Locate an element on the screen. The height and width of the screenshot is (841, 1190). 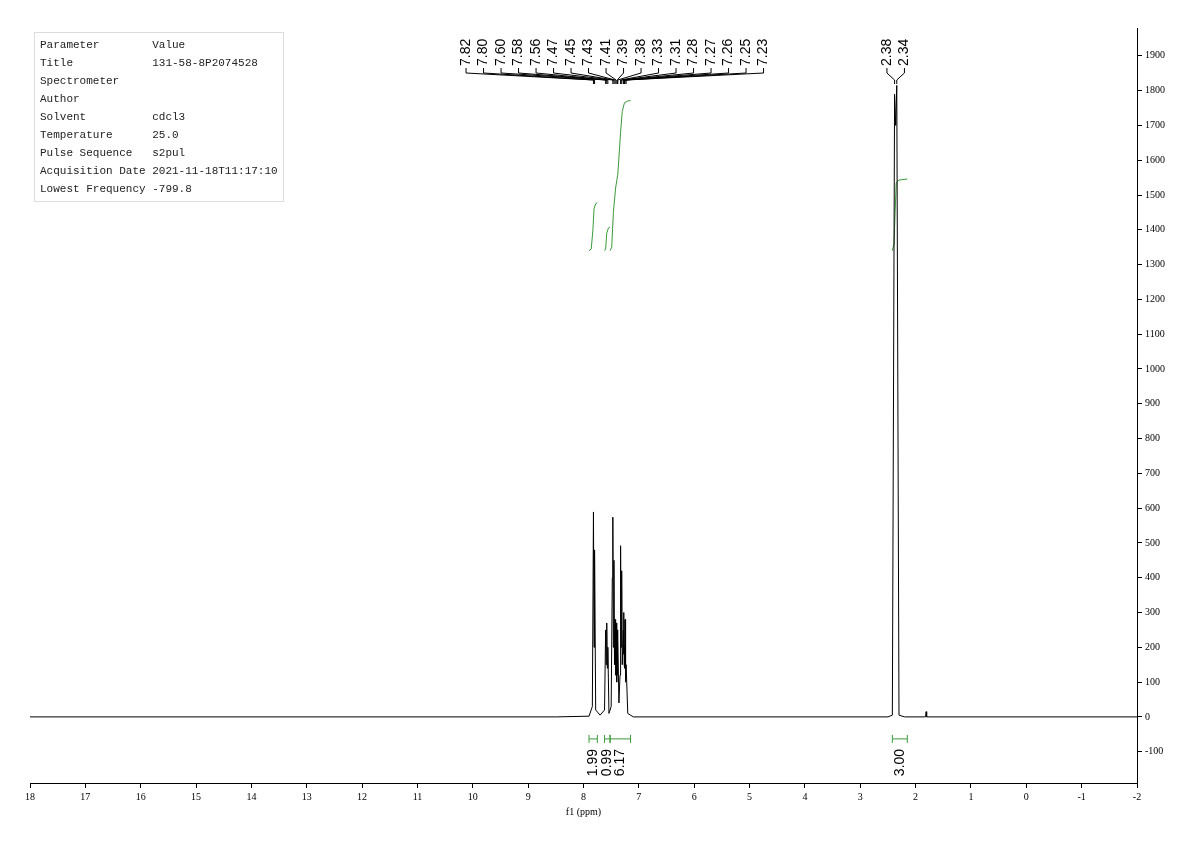
x-axis-title: f1 (ppm) is located at coordinates (583, 811).